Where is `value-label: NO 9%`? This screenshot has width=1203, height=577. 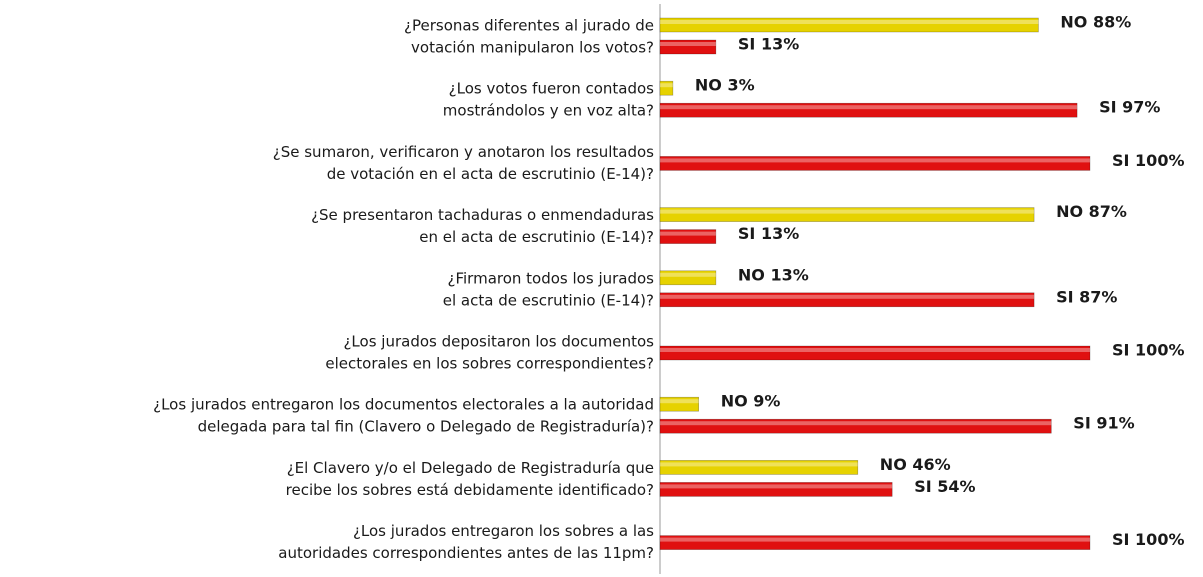
value-label: NO 9% is located at coordinates (751, 401).